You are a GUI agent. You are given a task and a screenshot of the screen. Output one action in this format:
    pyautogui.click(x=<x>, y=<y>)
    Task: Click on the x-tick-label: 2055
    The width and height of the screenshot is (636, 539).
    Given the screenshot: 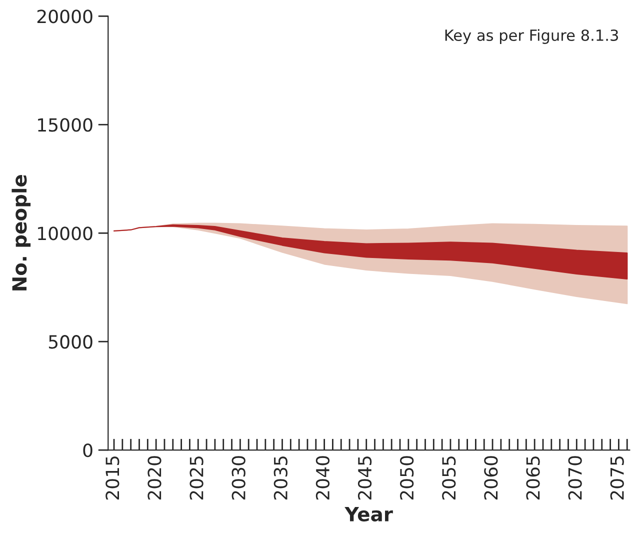 What is the action you would take?
    pyautogui.click(x=449, y=478)
    